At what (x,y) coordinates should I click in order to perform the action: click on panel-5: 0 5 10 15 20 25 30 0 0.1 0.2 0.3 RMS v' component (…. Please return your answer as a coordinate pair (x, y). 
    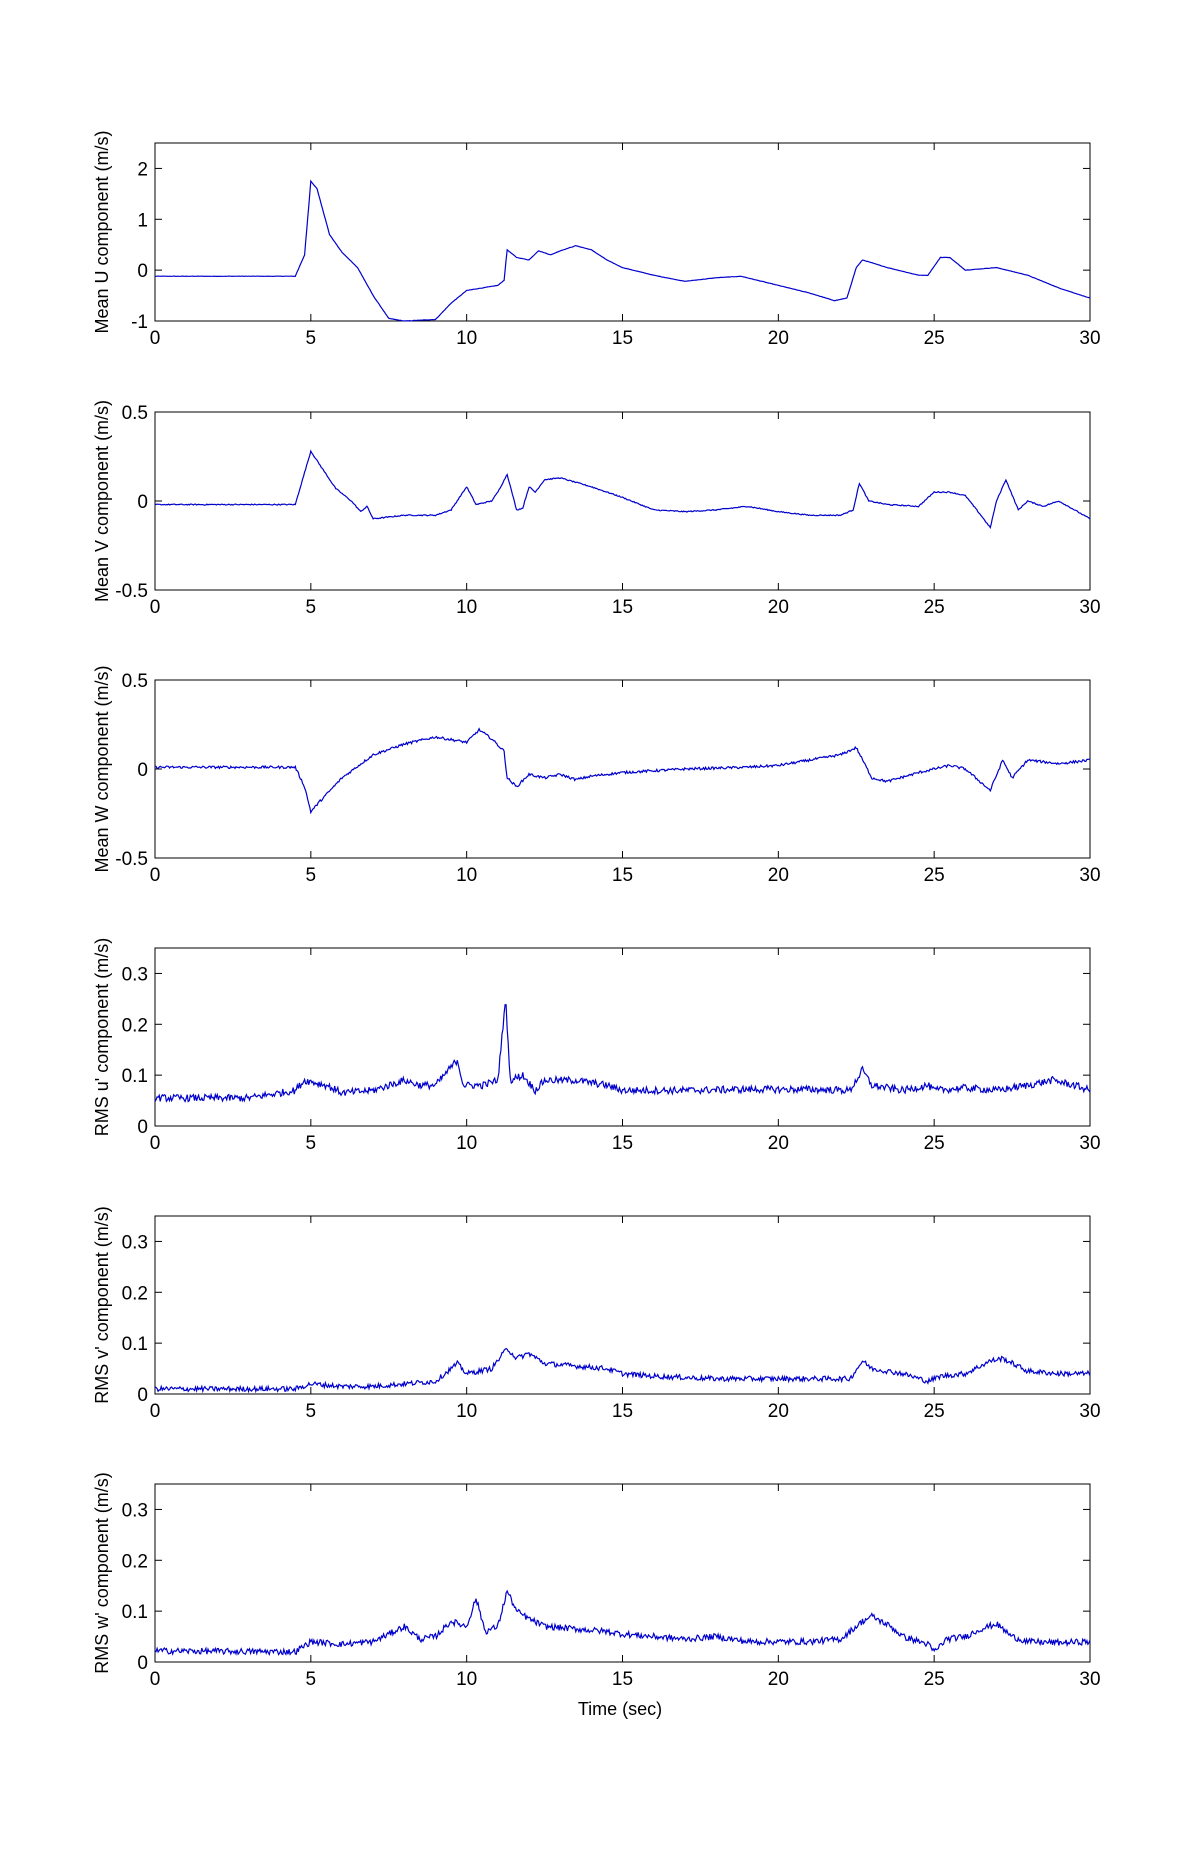
    Looking at the image, I should click on (596, 1314).